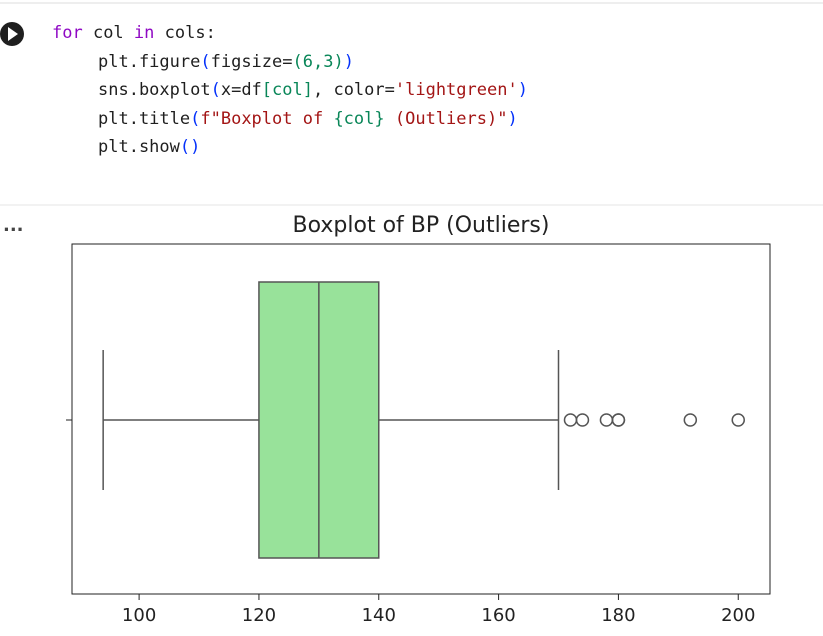  I want to click on code-token: for, so click(67, 33).